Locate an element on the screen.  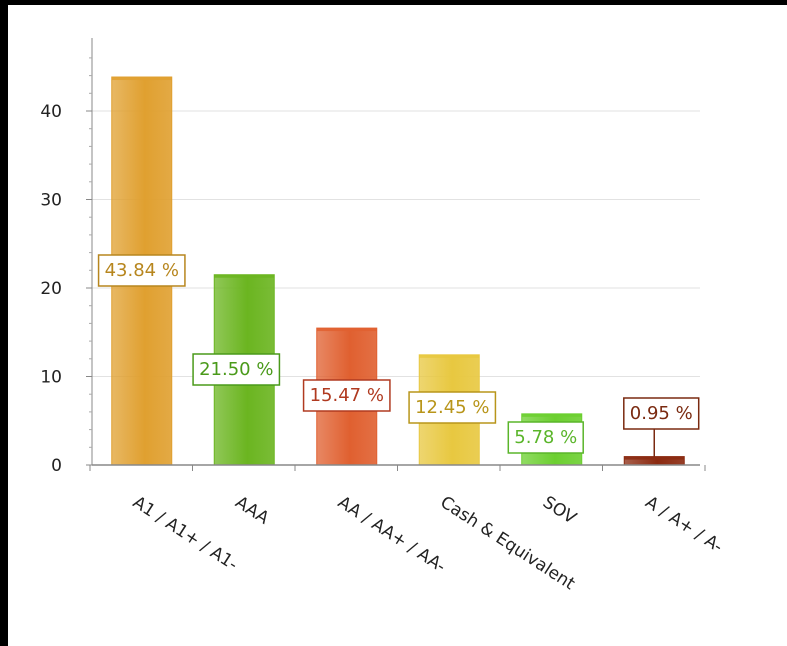
x-tick-label: AA / AA+ / AA- is located at coordinates (391, 534).